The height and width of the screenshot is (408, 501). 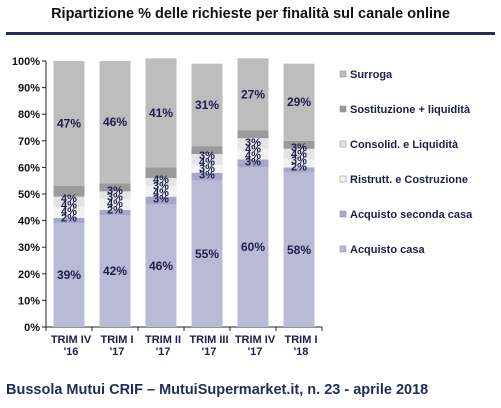 I want to click on data-label: 41%, so click(x=161, y=113).